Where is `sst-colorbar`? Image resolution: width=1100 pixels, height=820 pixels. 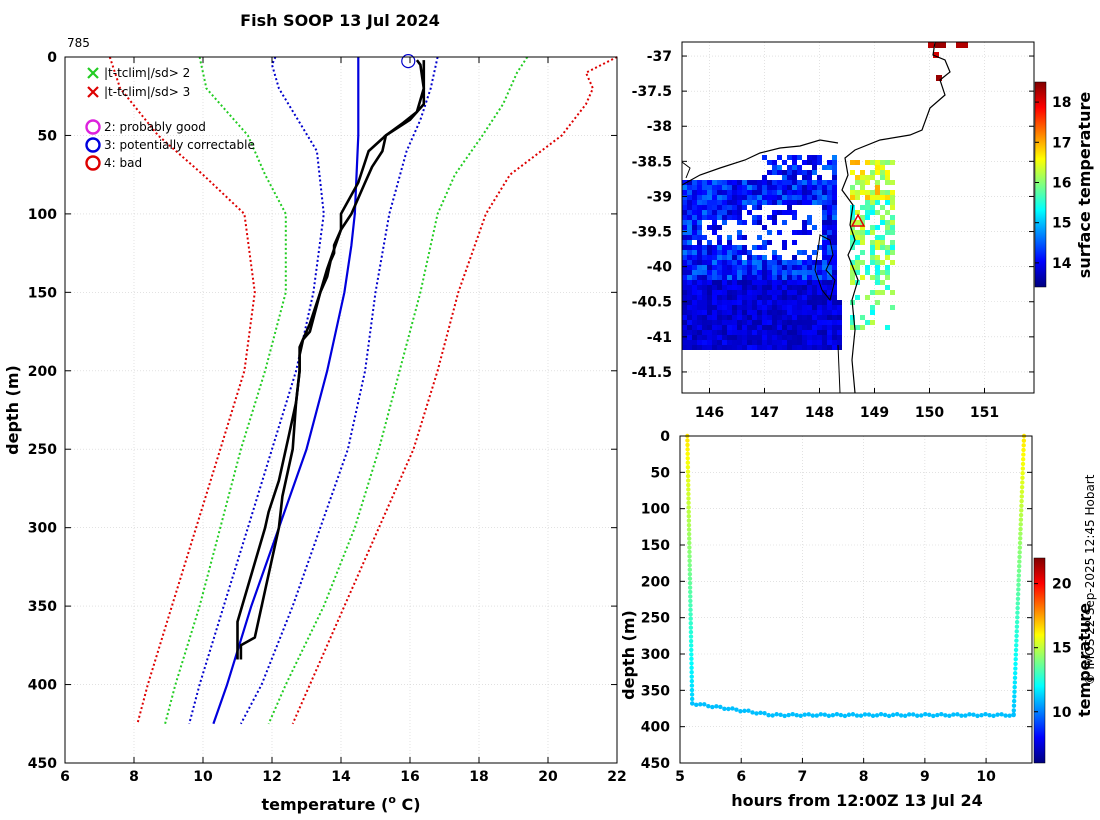 sst-colorbar is located at coordinates (1040, 184).